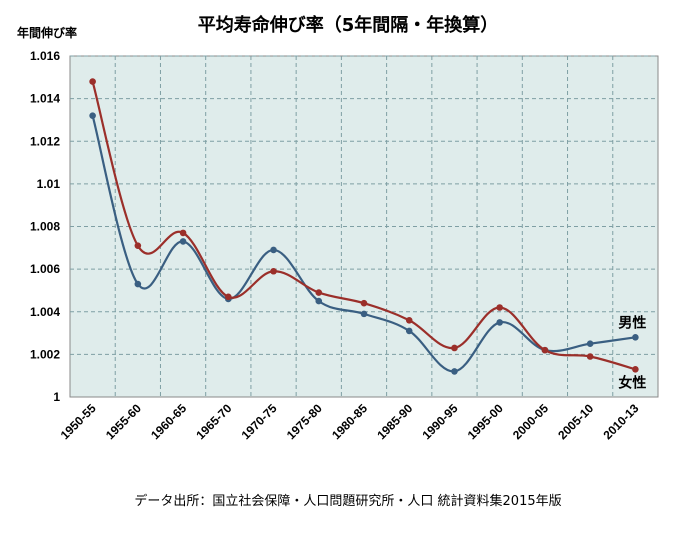 The image size is (696, 535). Describe the element at coordinates (45, 269) in the screenshot. I see `y-tick-label: 1.006` at that location.